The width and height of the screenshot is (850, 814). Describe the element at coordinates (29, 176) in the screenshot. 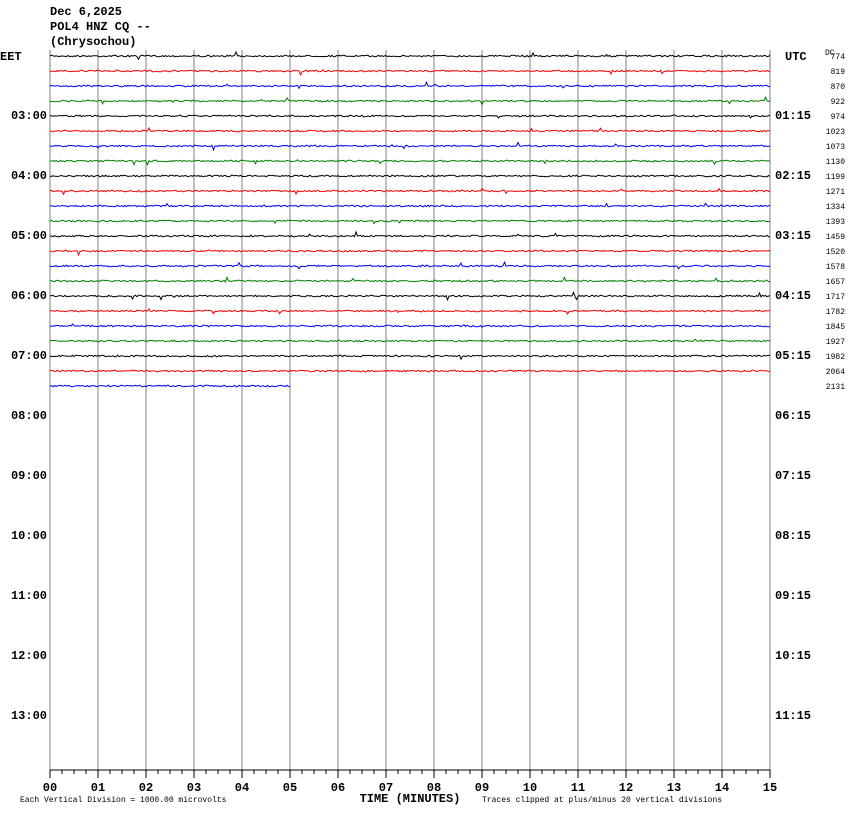

I see `y-tick-label: 04:00` at that location.